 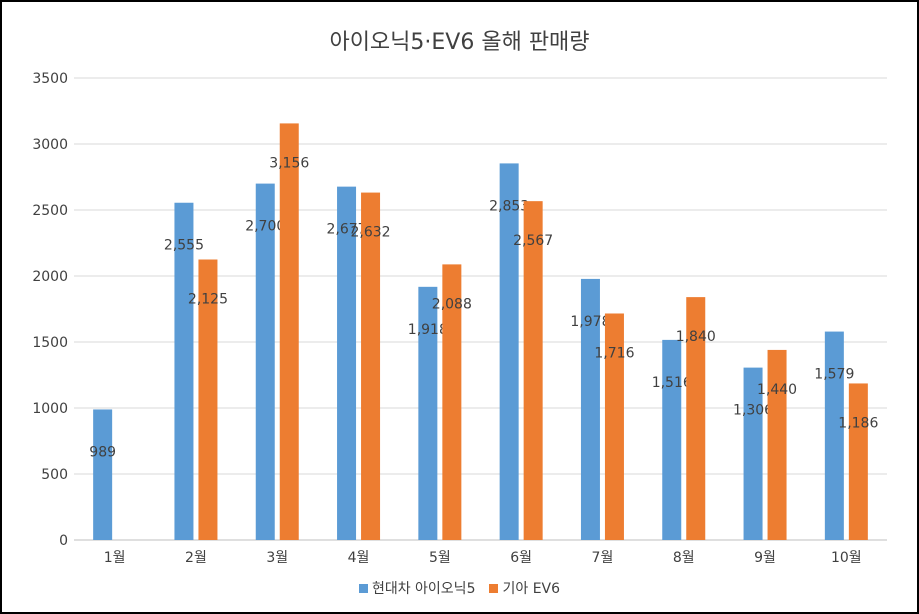 I want to click on y-tick-label-3000: 3000, so click(x=50, y=145).